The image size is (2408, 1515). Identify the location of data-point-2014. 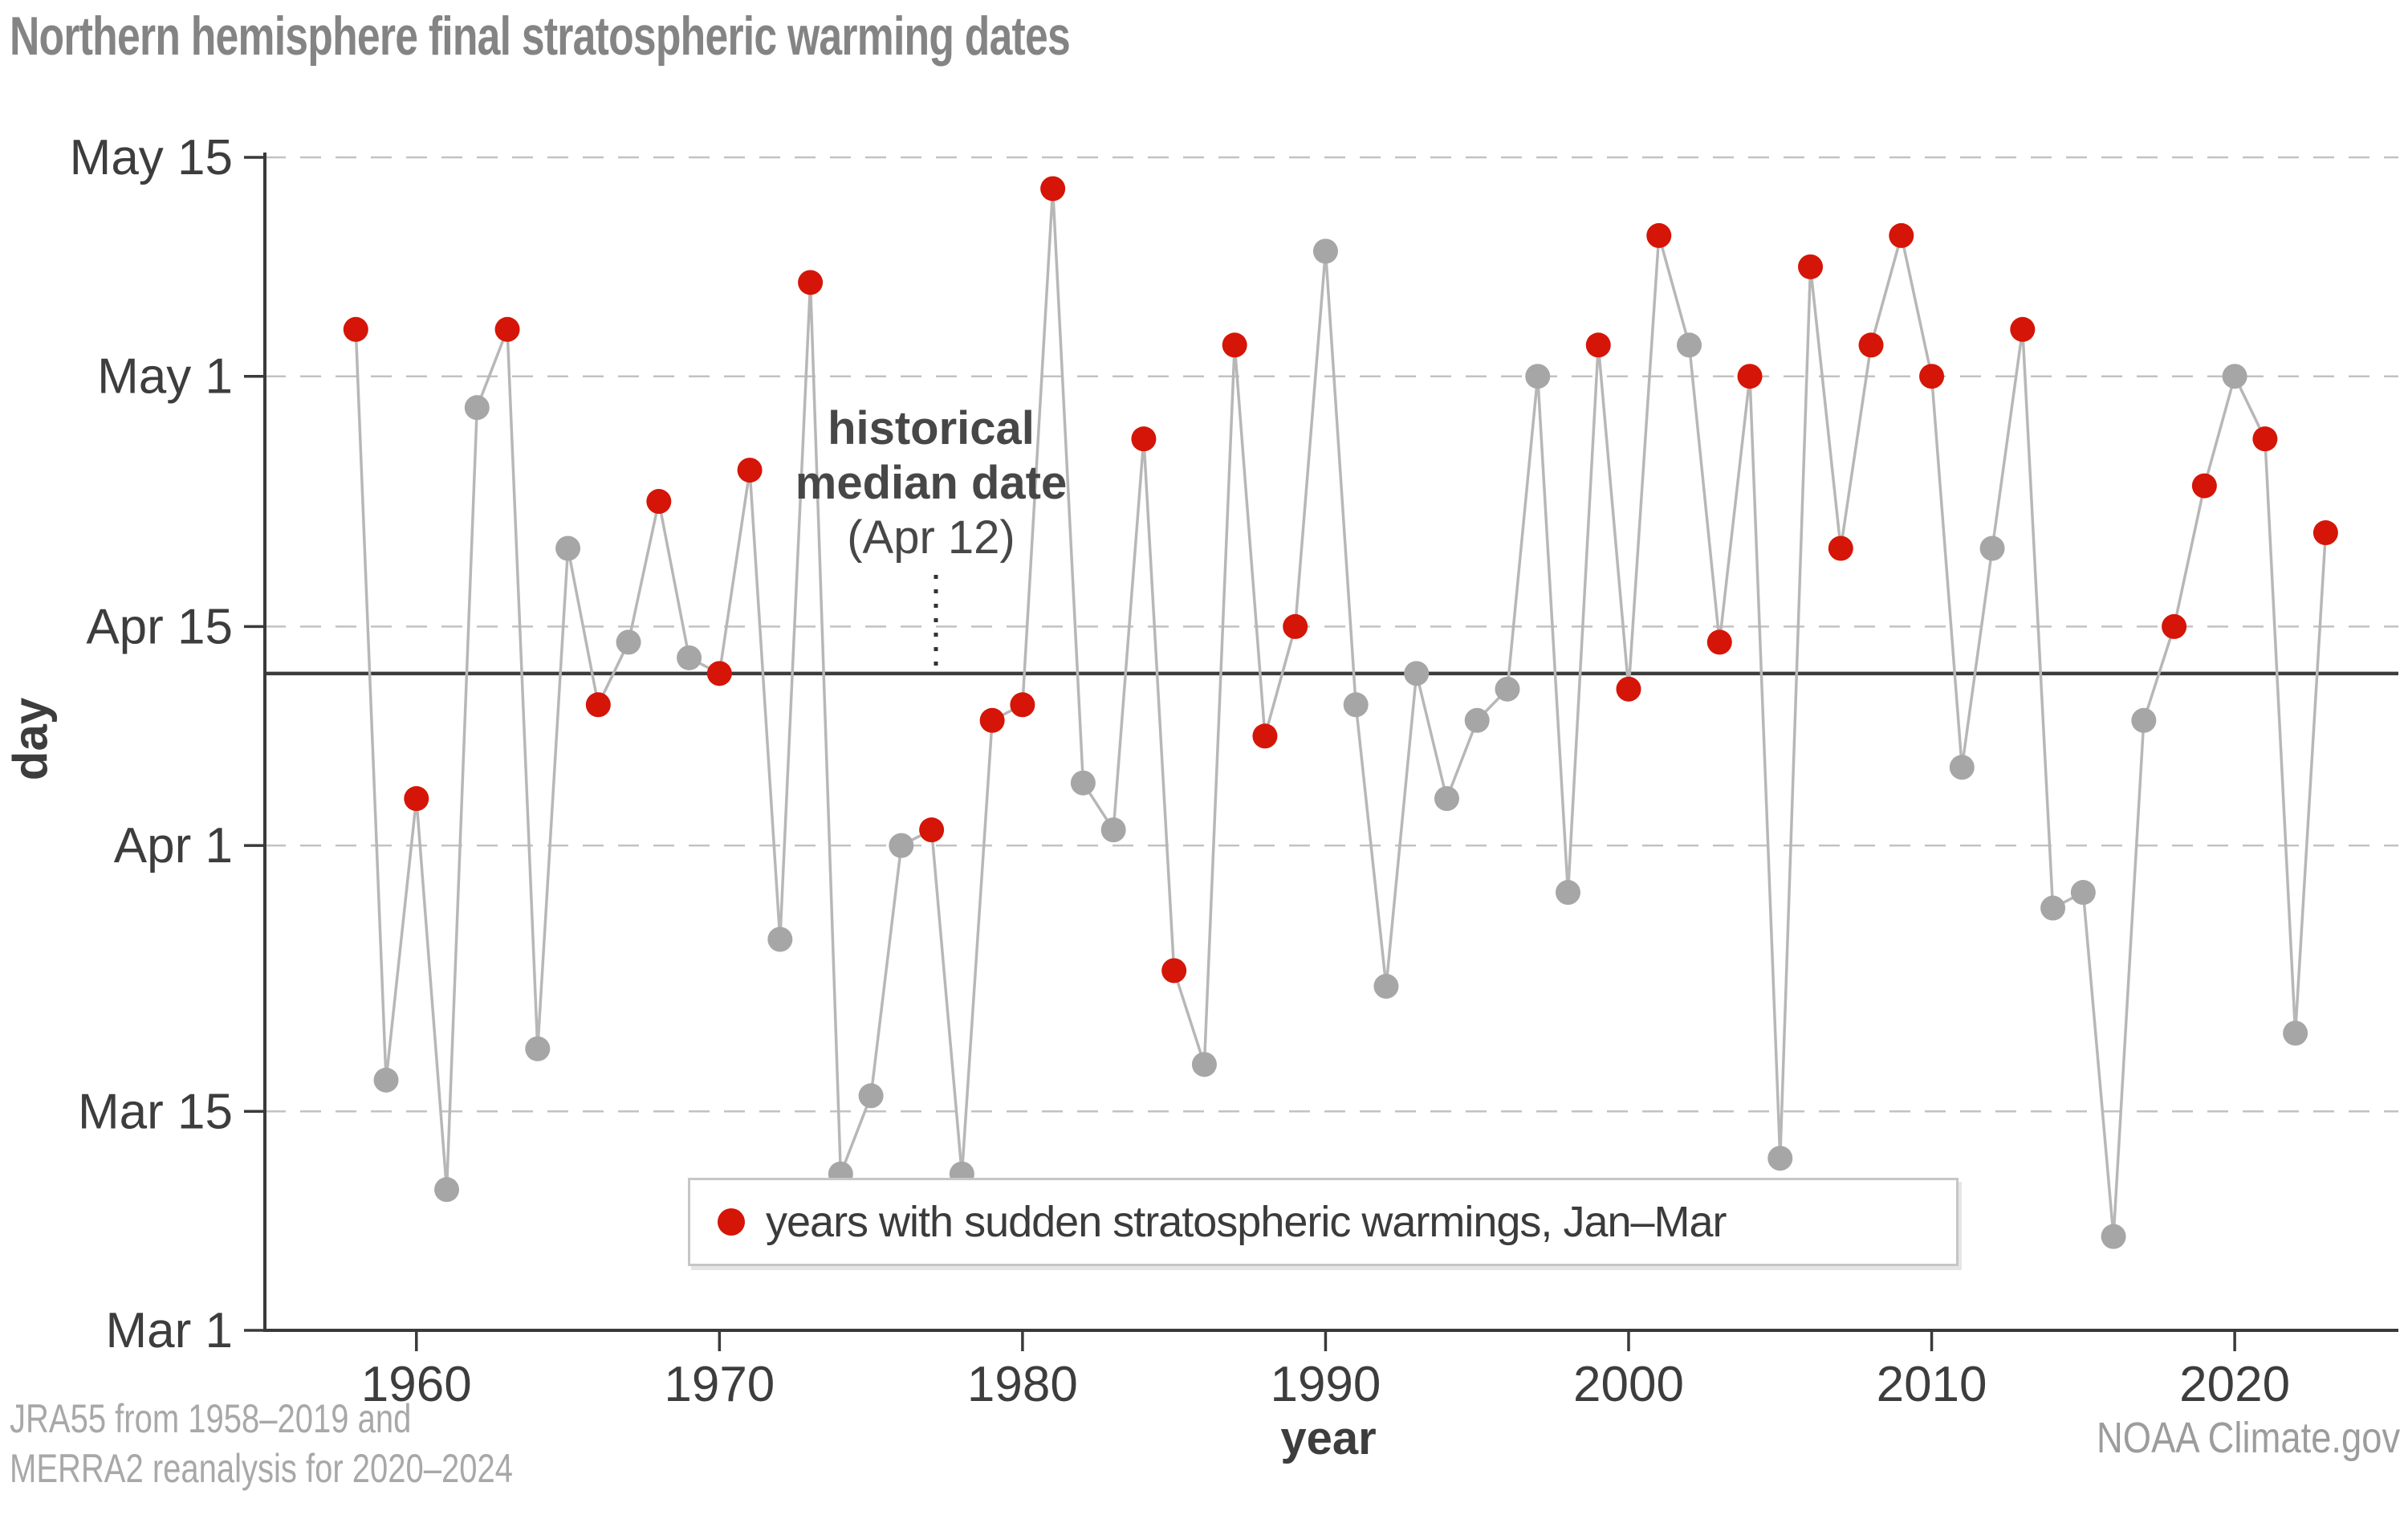
(2053, 908).